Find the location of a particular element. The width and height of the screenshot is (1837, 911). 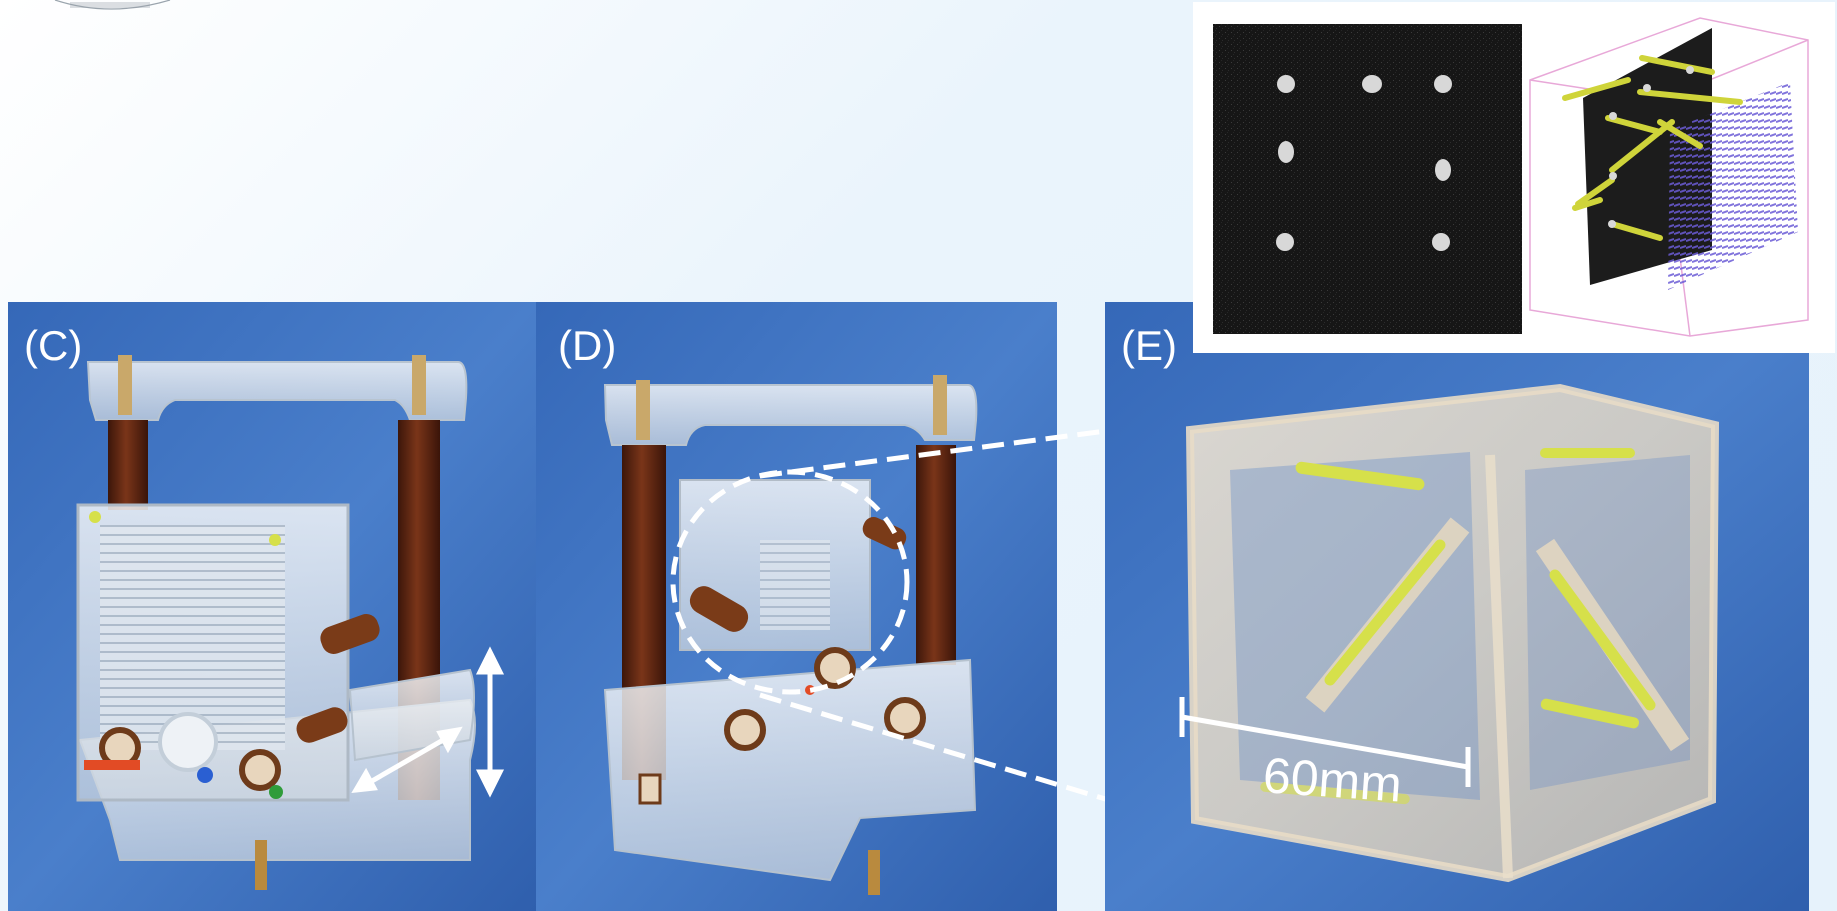

mri-slice-image is located at coordinates (1367, 179).